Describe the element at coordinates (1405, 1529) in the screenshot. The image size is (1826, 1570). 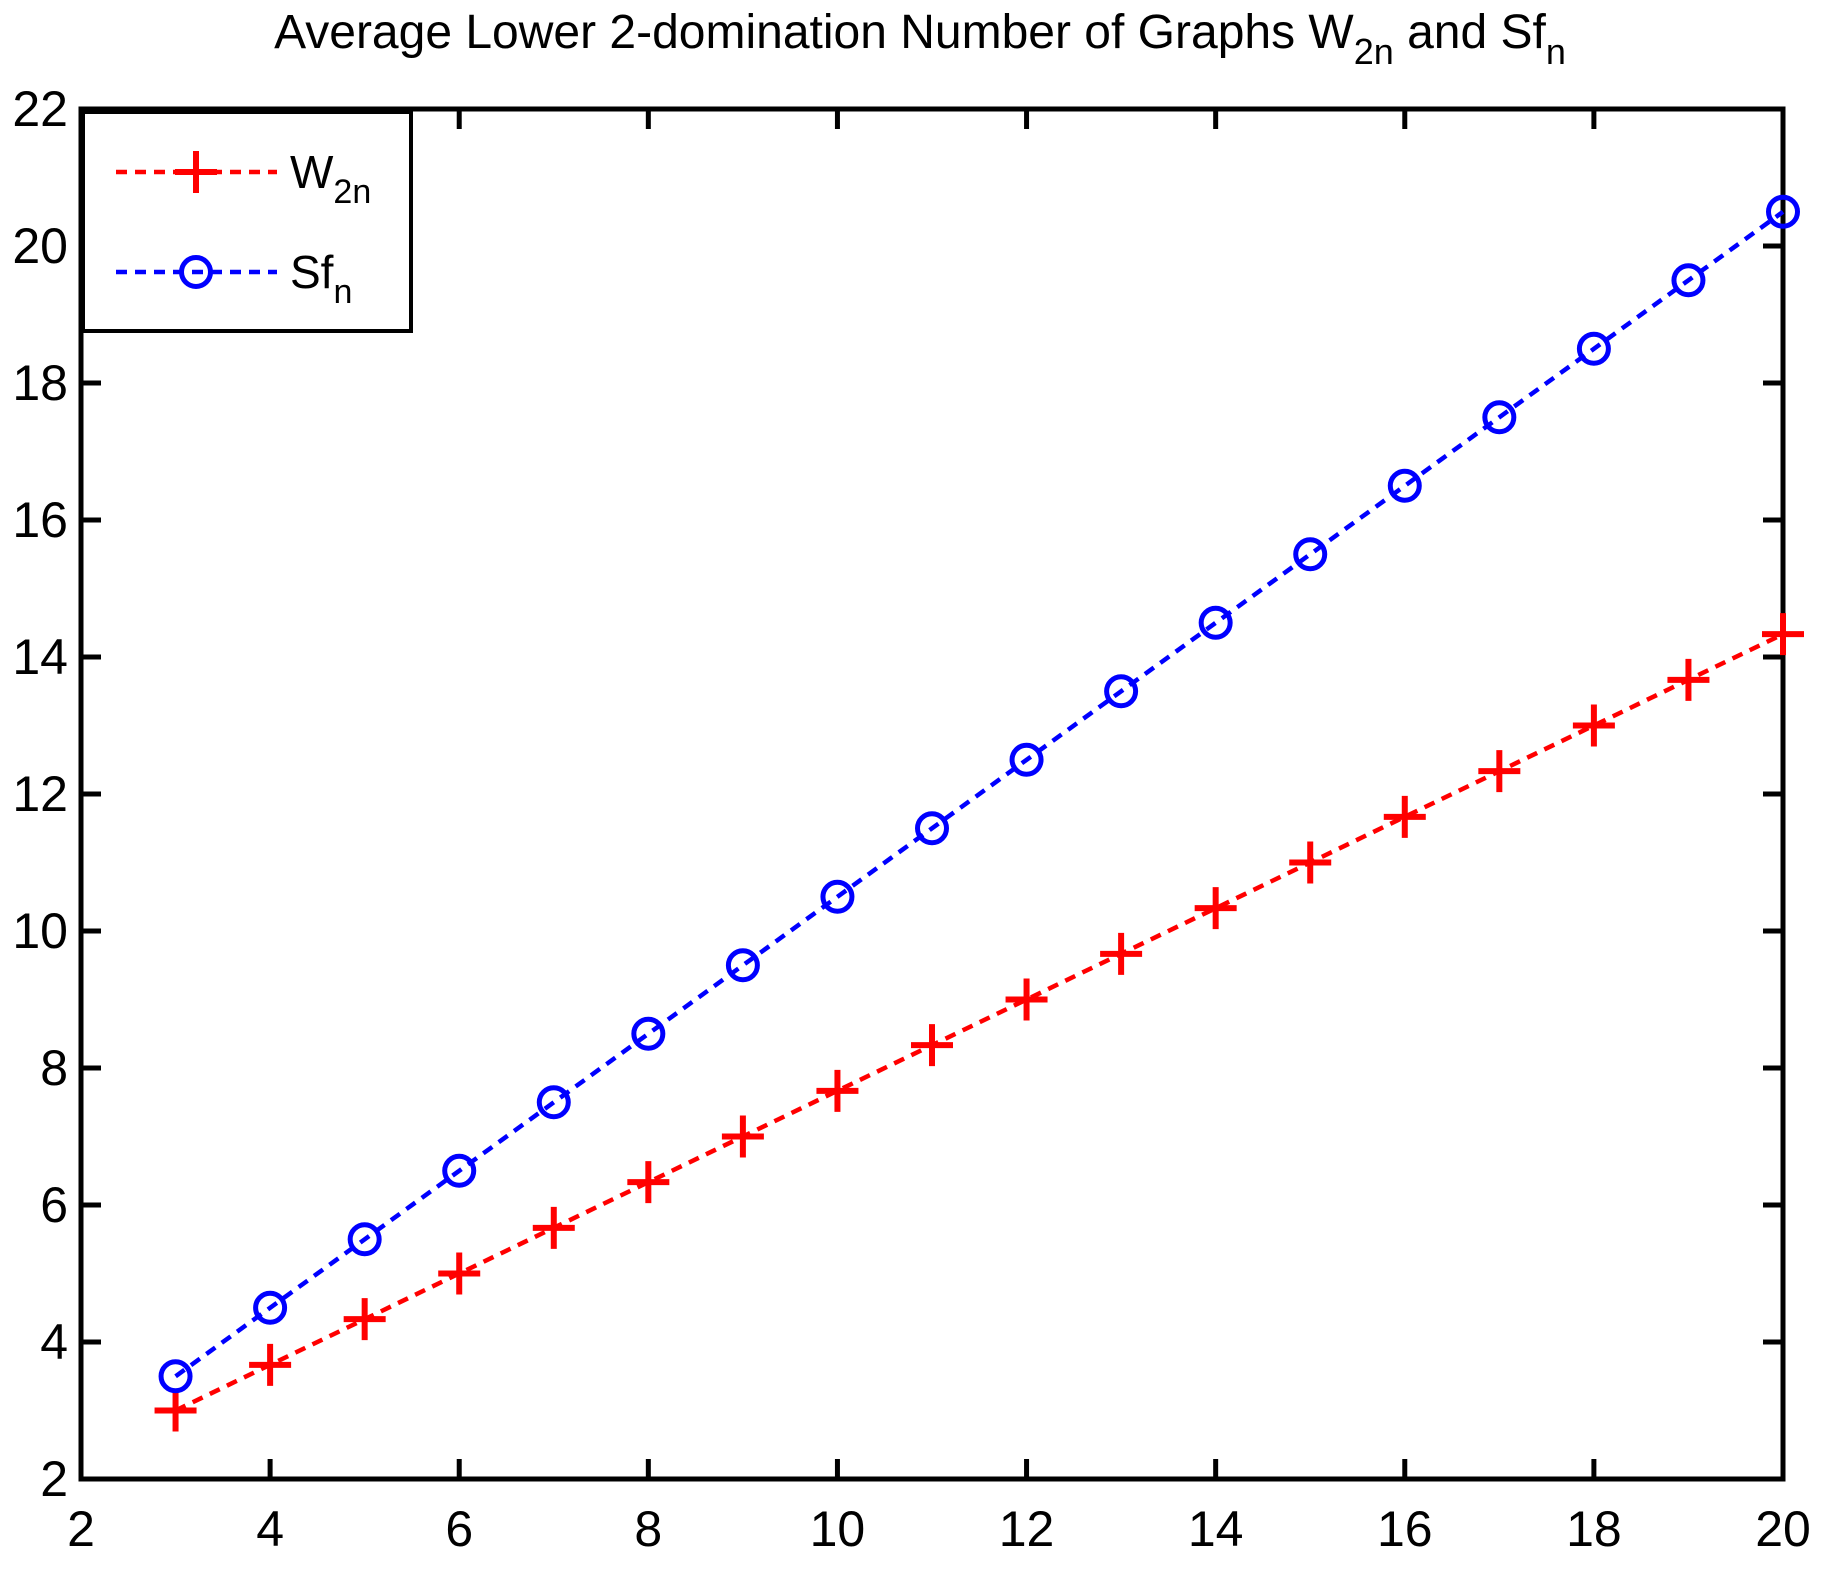
I see `x-tick-label: 16` at that location.